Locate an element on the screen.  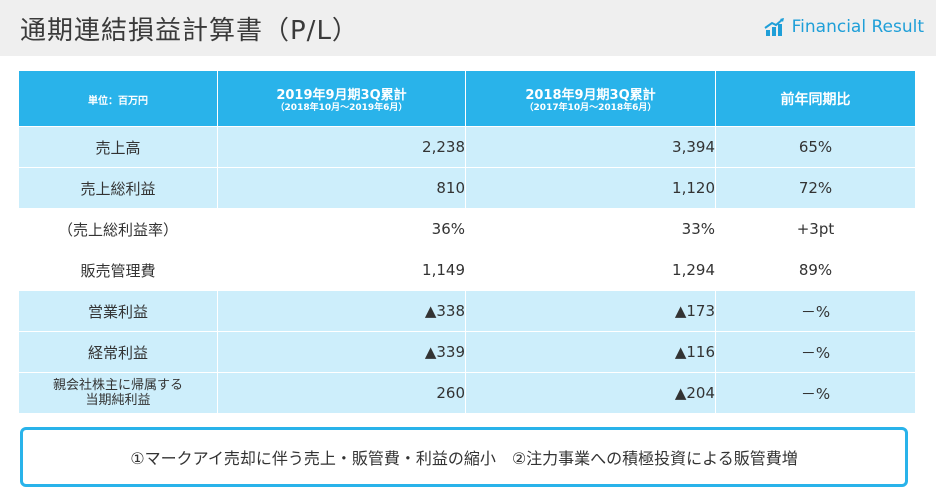
row-label: 売上高 is located at coordinates (118, 147).